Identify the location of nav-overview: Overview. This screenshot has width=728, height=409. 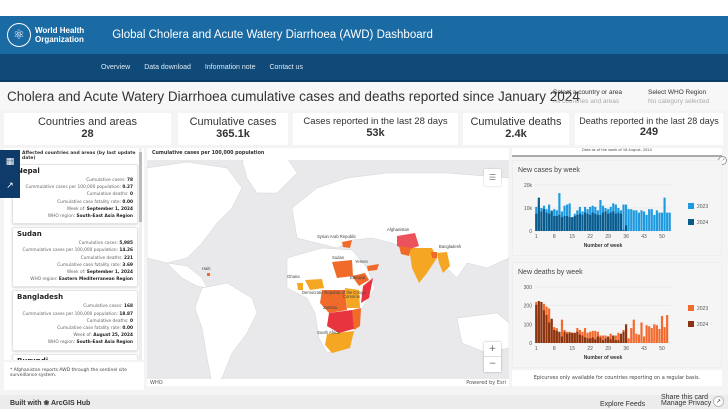
(116, 67).